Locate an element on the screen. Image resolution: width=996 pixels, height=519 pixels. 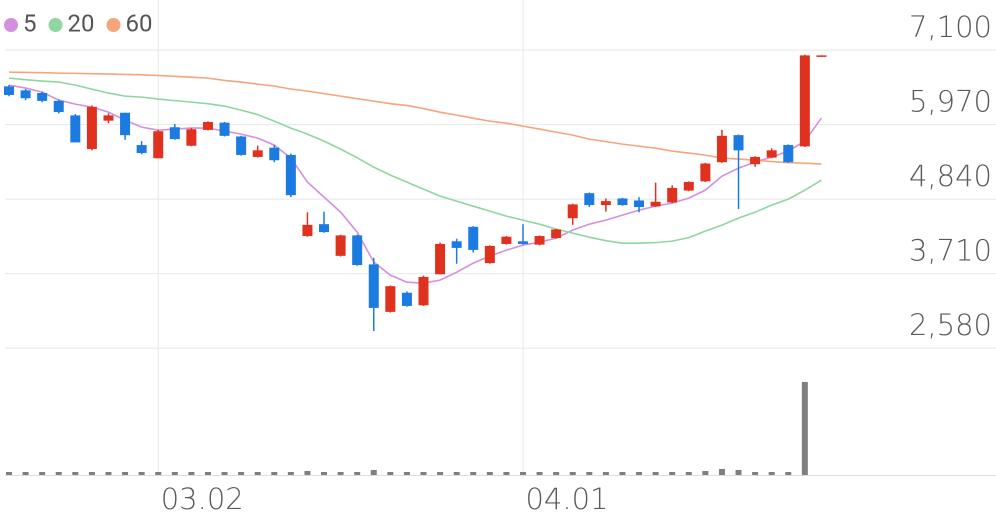
y-tick-label: 5,970 is located at coordinates (950, 102).